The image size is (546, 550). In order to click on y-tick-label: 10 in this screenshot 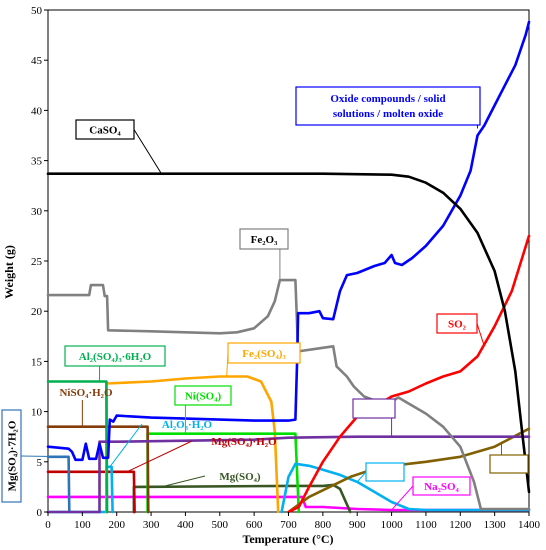, I will do `click(37, 413)`.